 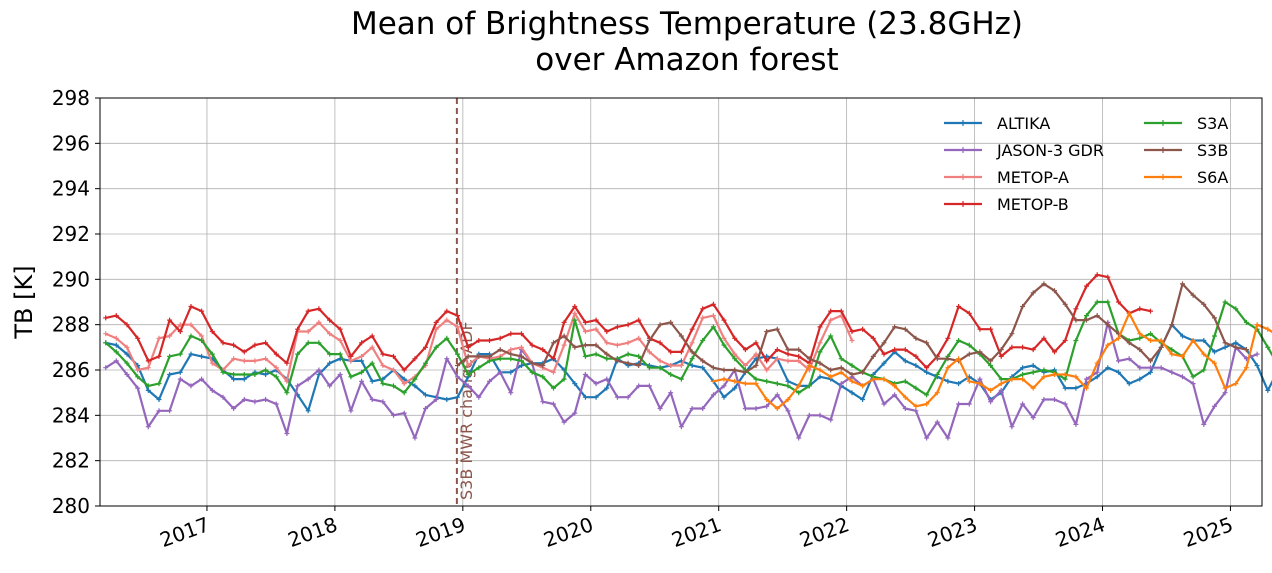 I want to click on y-tick-label: 282, so click(x=71, y=461).